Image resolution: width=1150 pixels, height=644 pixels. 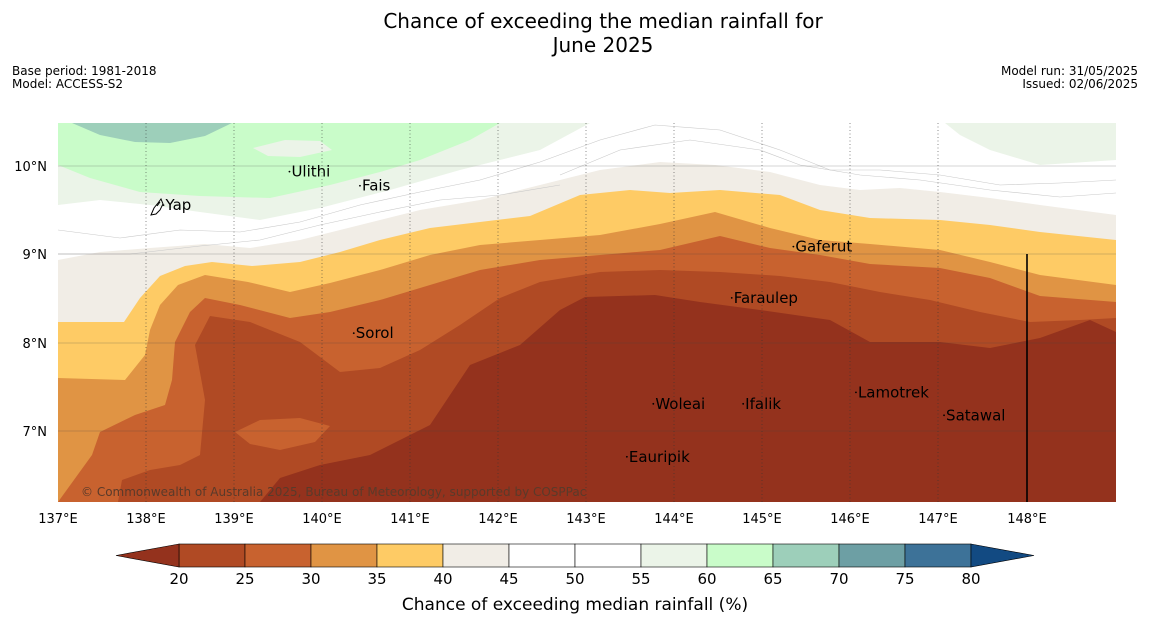 What do you see at coordinates (147, 555) in the screenshot?
I see `colorbar-extend-low` at bounding box center [147, 555].